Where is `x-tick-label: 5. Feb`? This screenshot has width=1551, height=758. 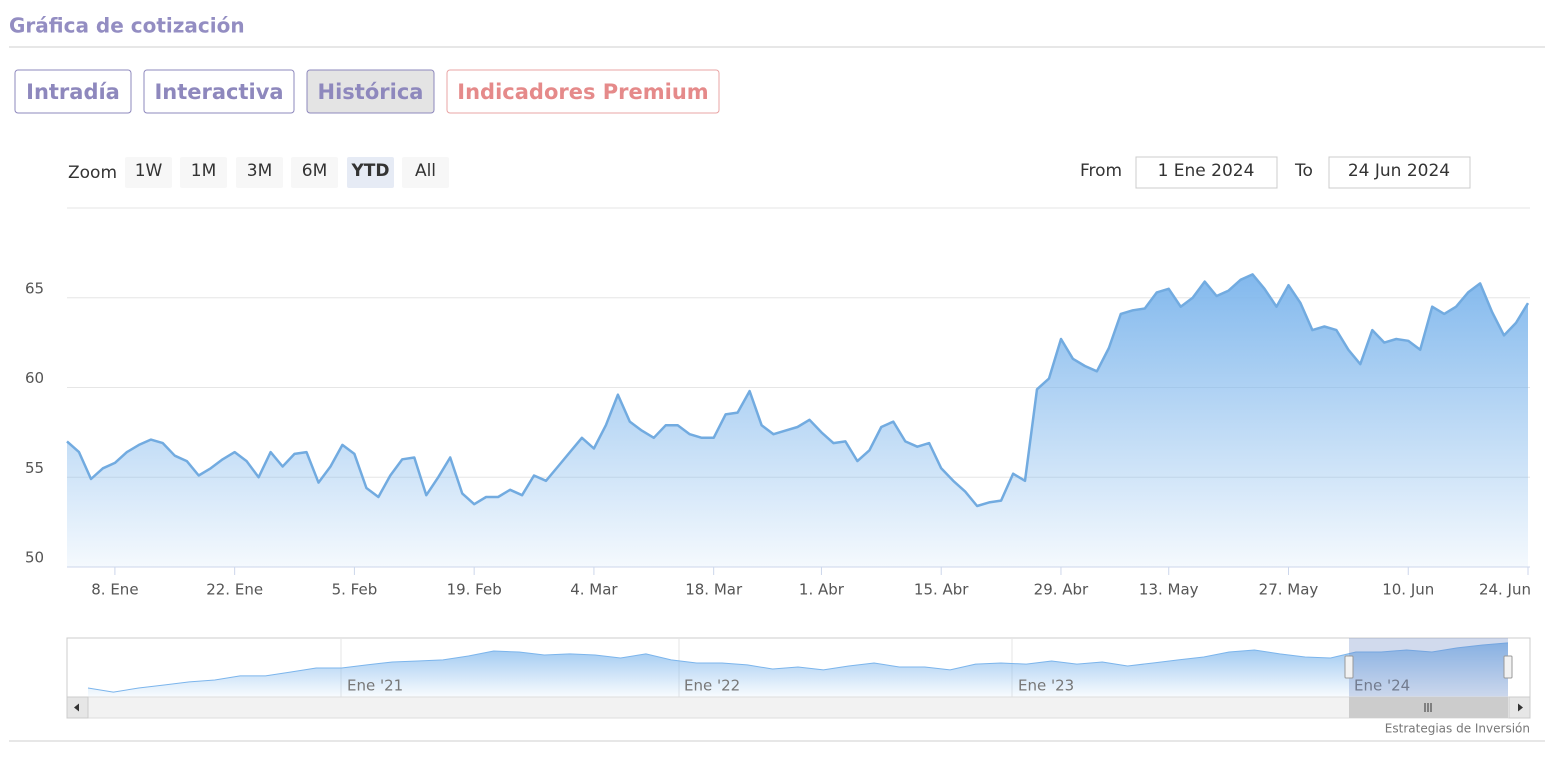
x-tick-label: 5. Feb is located at coordinates (355, 590).